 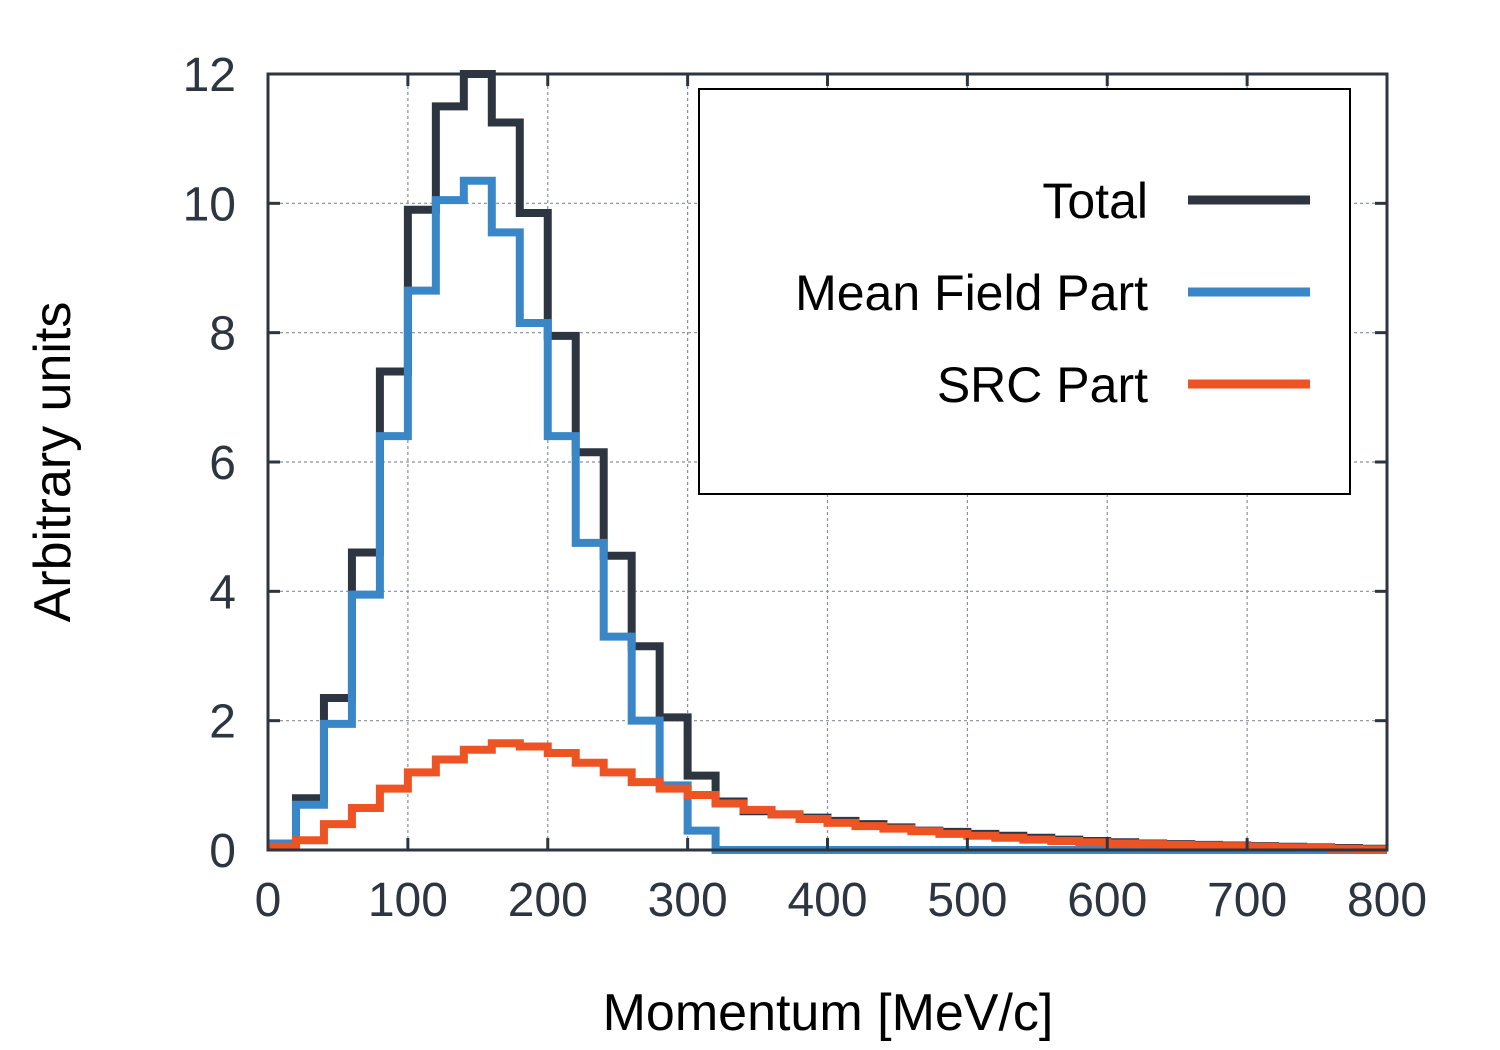 What do you see at coordinates (1042, 385) in the screenshot?
I see `legend-label: SRC Part` at bounding box center [1042, 385].